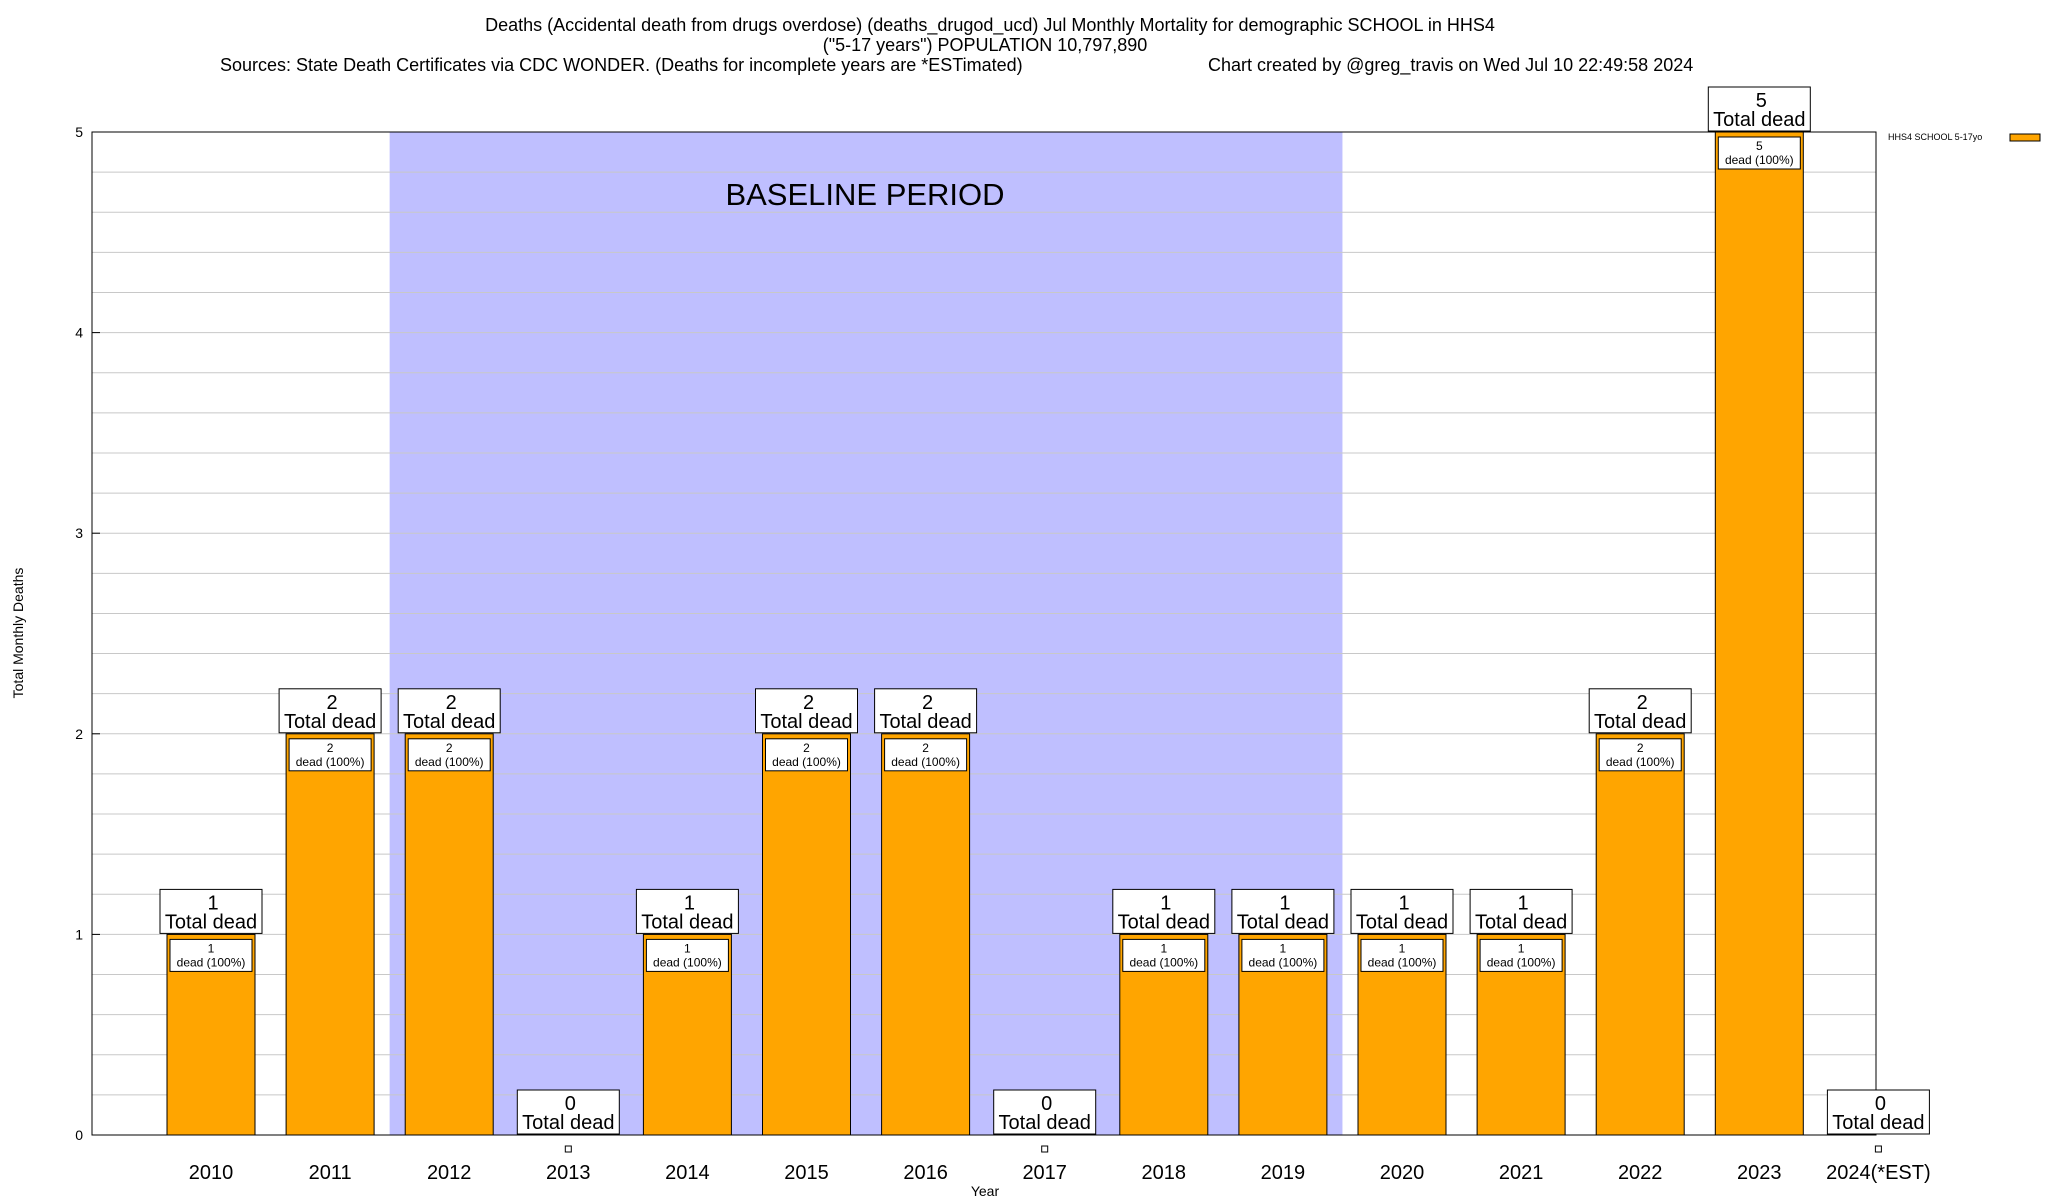 The image size is (2048, 1200). I want to click on y-tick-label: 0, so click(79, 1135).